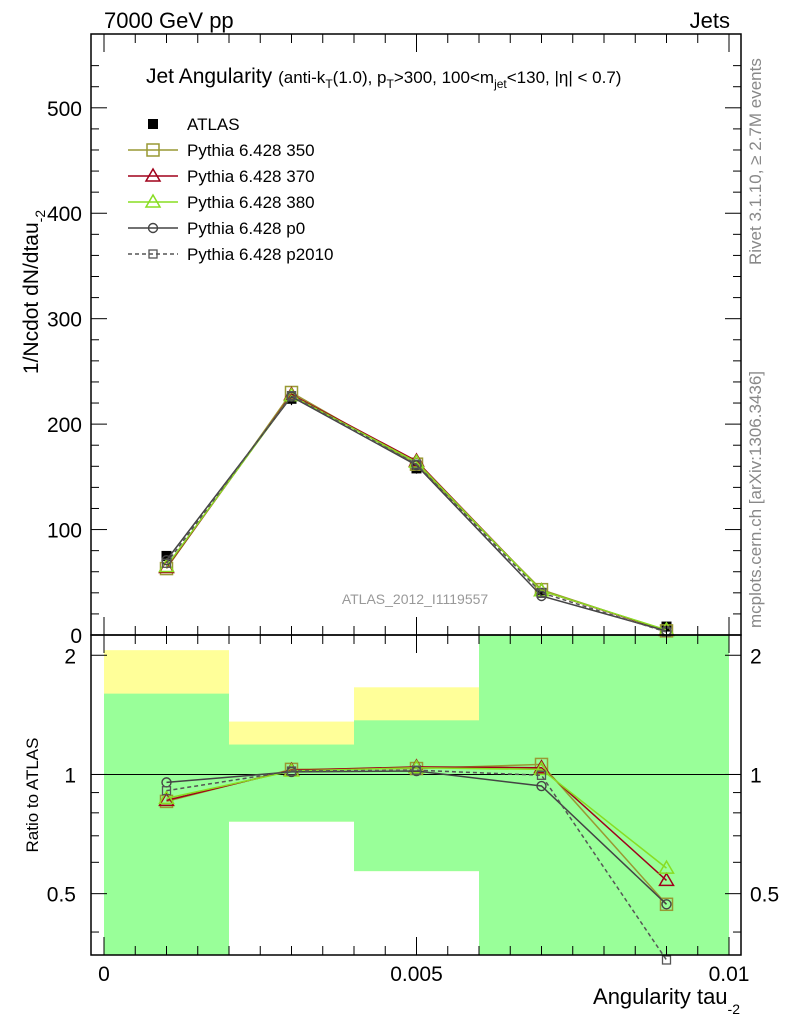  I want to click on y-tick-label: 100, so click(64, 531).